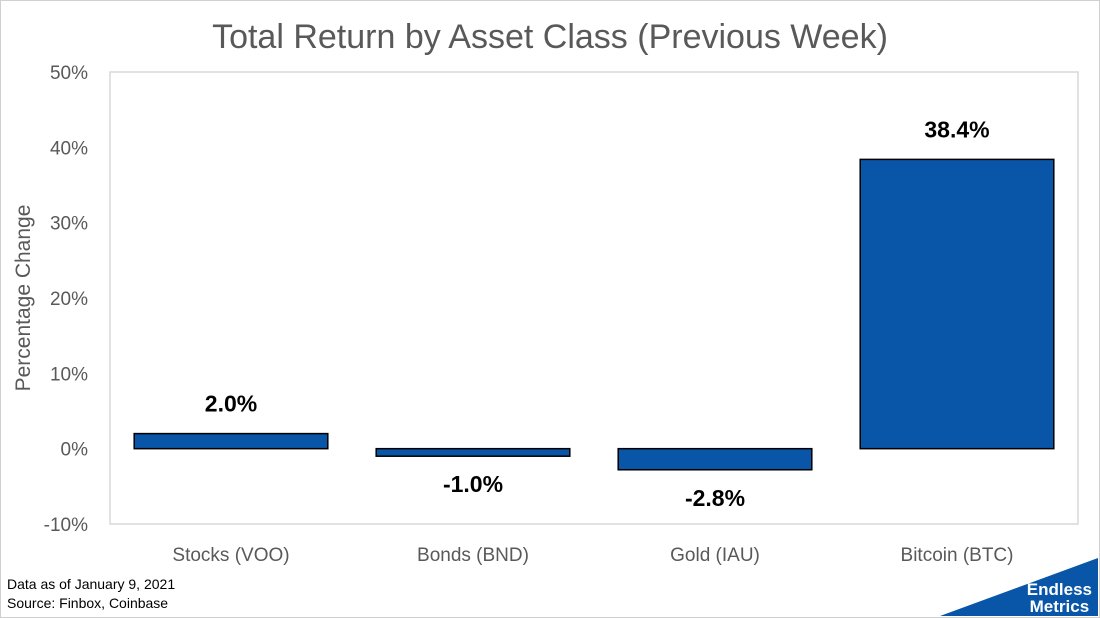 The width and height of the screenshot is (1100, 618). Describe the element at coordinates (91, 584) in the screenshot. I see `footnote-date: Data as of January 9, 2021` at that location.